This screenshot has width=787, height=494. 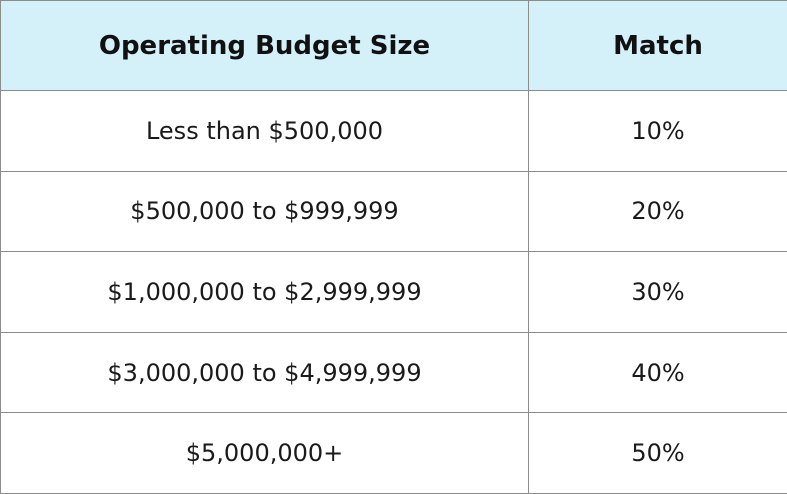 What do you see at coordinates (264, 45) in the screenshot?
I see `header-operating-budget-size: Operating Budget Size` at bounding box center [264, 45].